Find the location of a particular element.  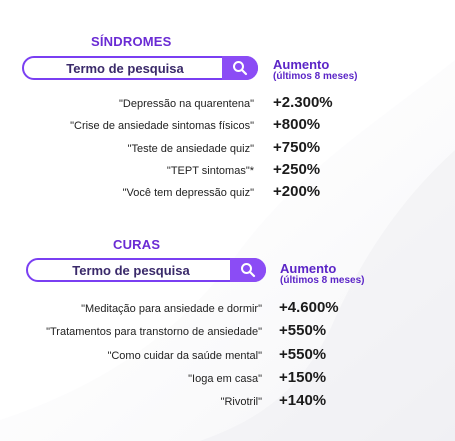

row-value: +4.600% is located at coordinates (309, 307).